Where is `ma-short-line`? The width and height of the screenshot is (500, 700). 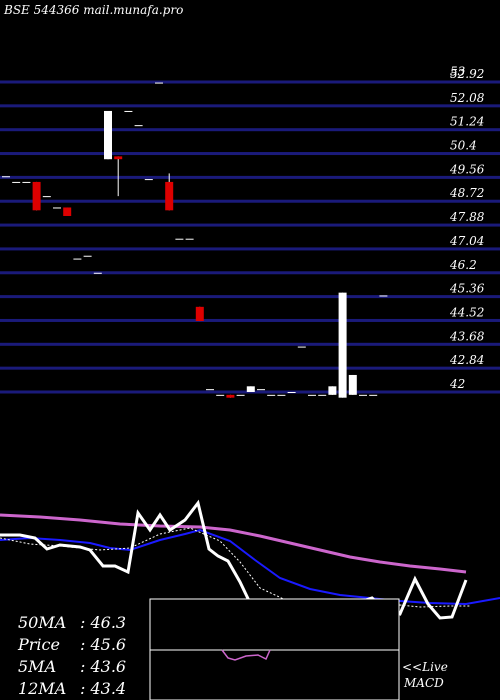 ma-short-line is located at coordinates (235, 567).